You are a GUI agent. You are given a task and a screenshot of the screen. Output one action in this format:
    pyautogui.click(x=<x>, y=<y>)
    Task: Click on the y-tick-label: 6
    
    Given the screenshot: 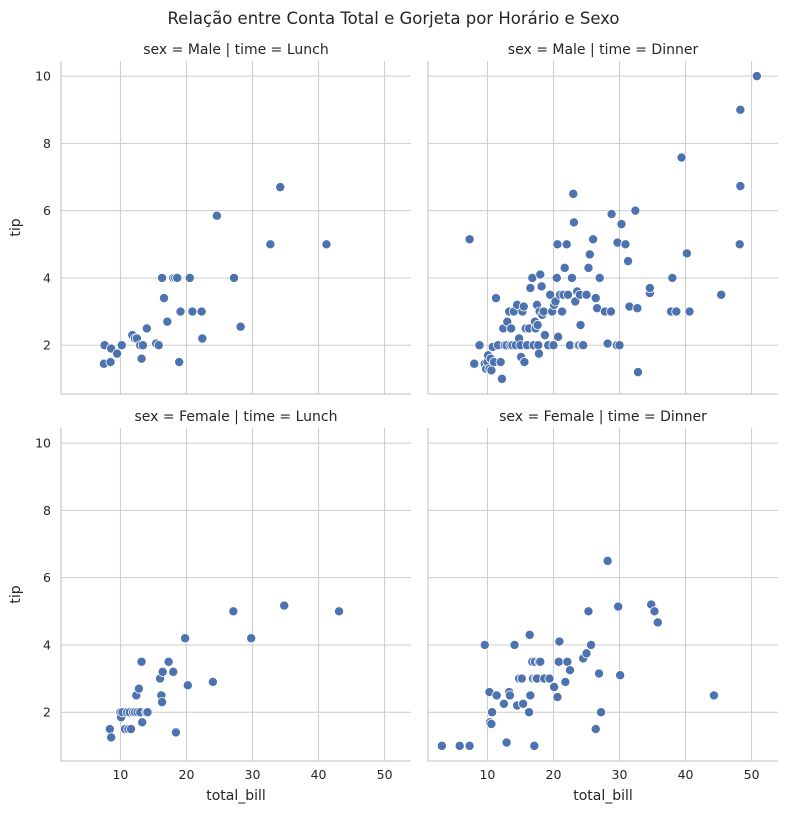 What is the action you would take?
    pyautogui.click(x=47, y=577)
    